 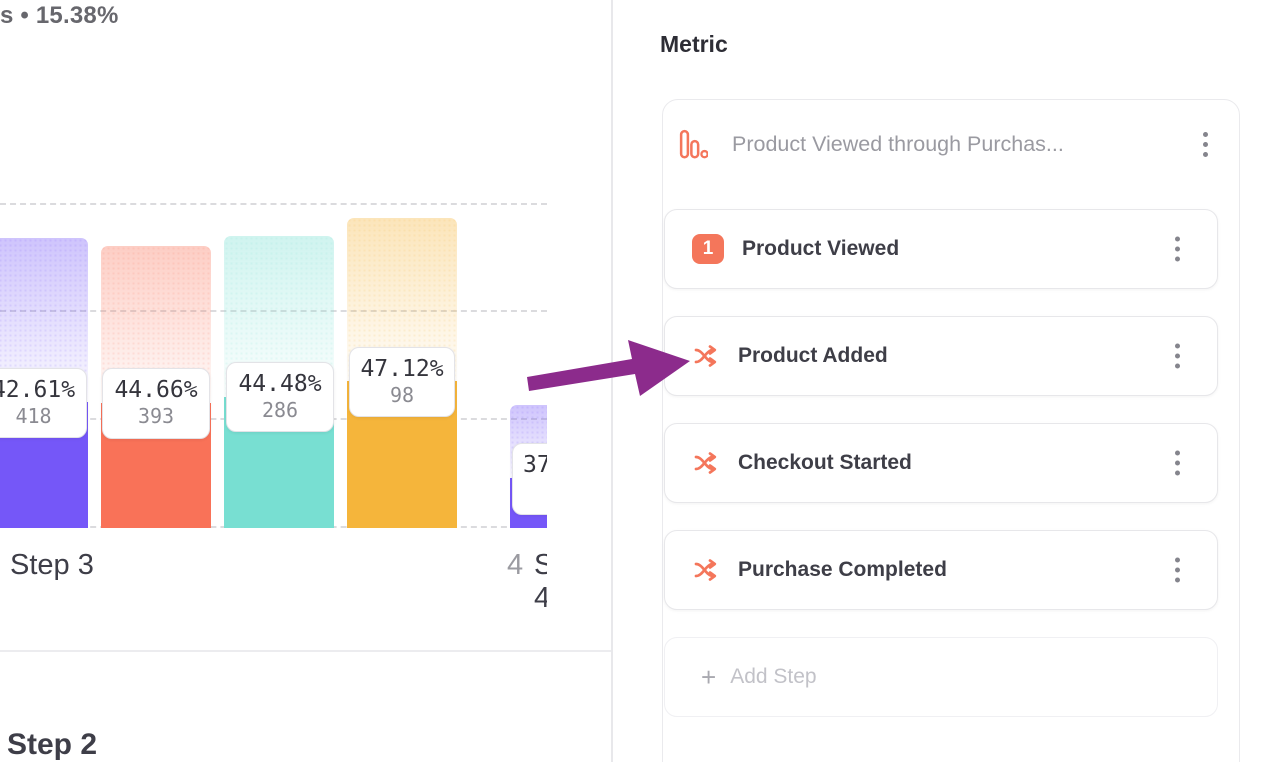 What do you see at coordinates (306, 651) in the screenshot?
I see `section-divider` at bounding box center [306, 651].